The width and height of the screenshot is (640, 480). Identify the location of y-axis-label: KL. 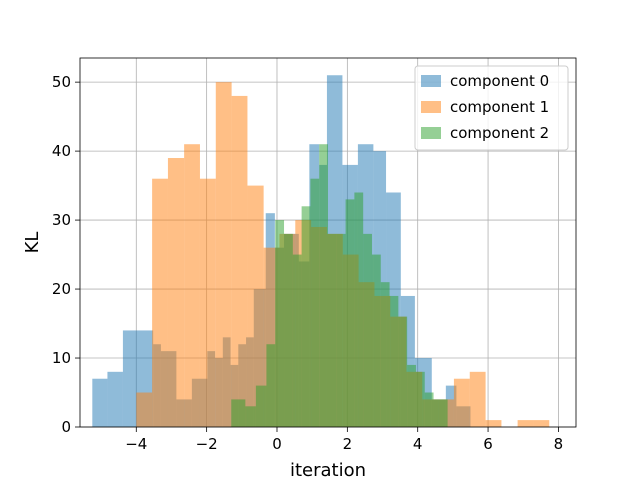
(32, 243).